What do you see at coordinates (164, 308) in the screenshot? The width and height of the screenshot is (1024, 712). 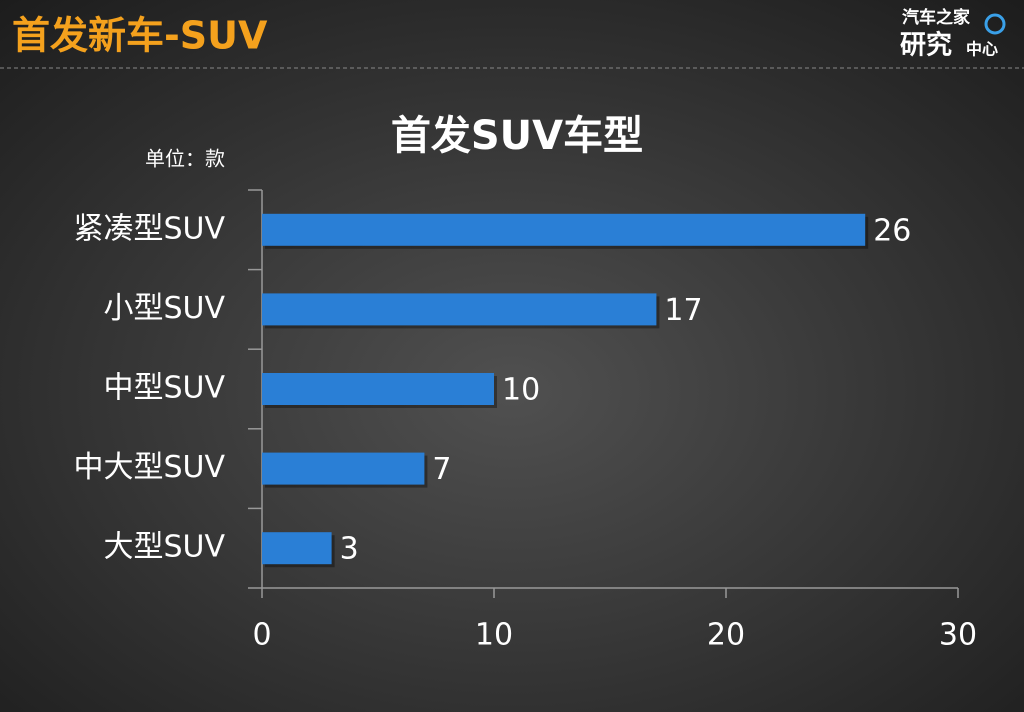 I see `y-tick-label: 小型SUV` at bounding box center [164, 308].